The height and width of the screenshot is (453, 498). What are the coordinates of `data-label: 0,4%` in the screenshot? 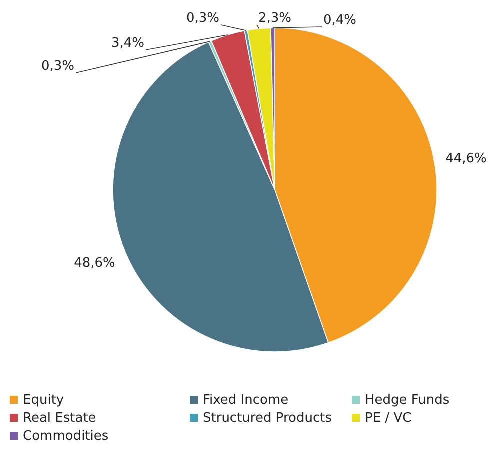 It's located at (340, 20).